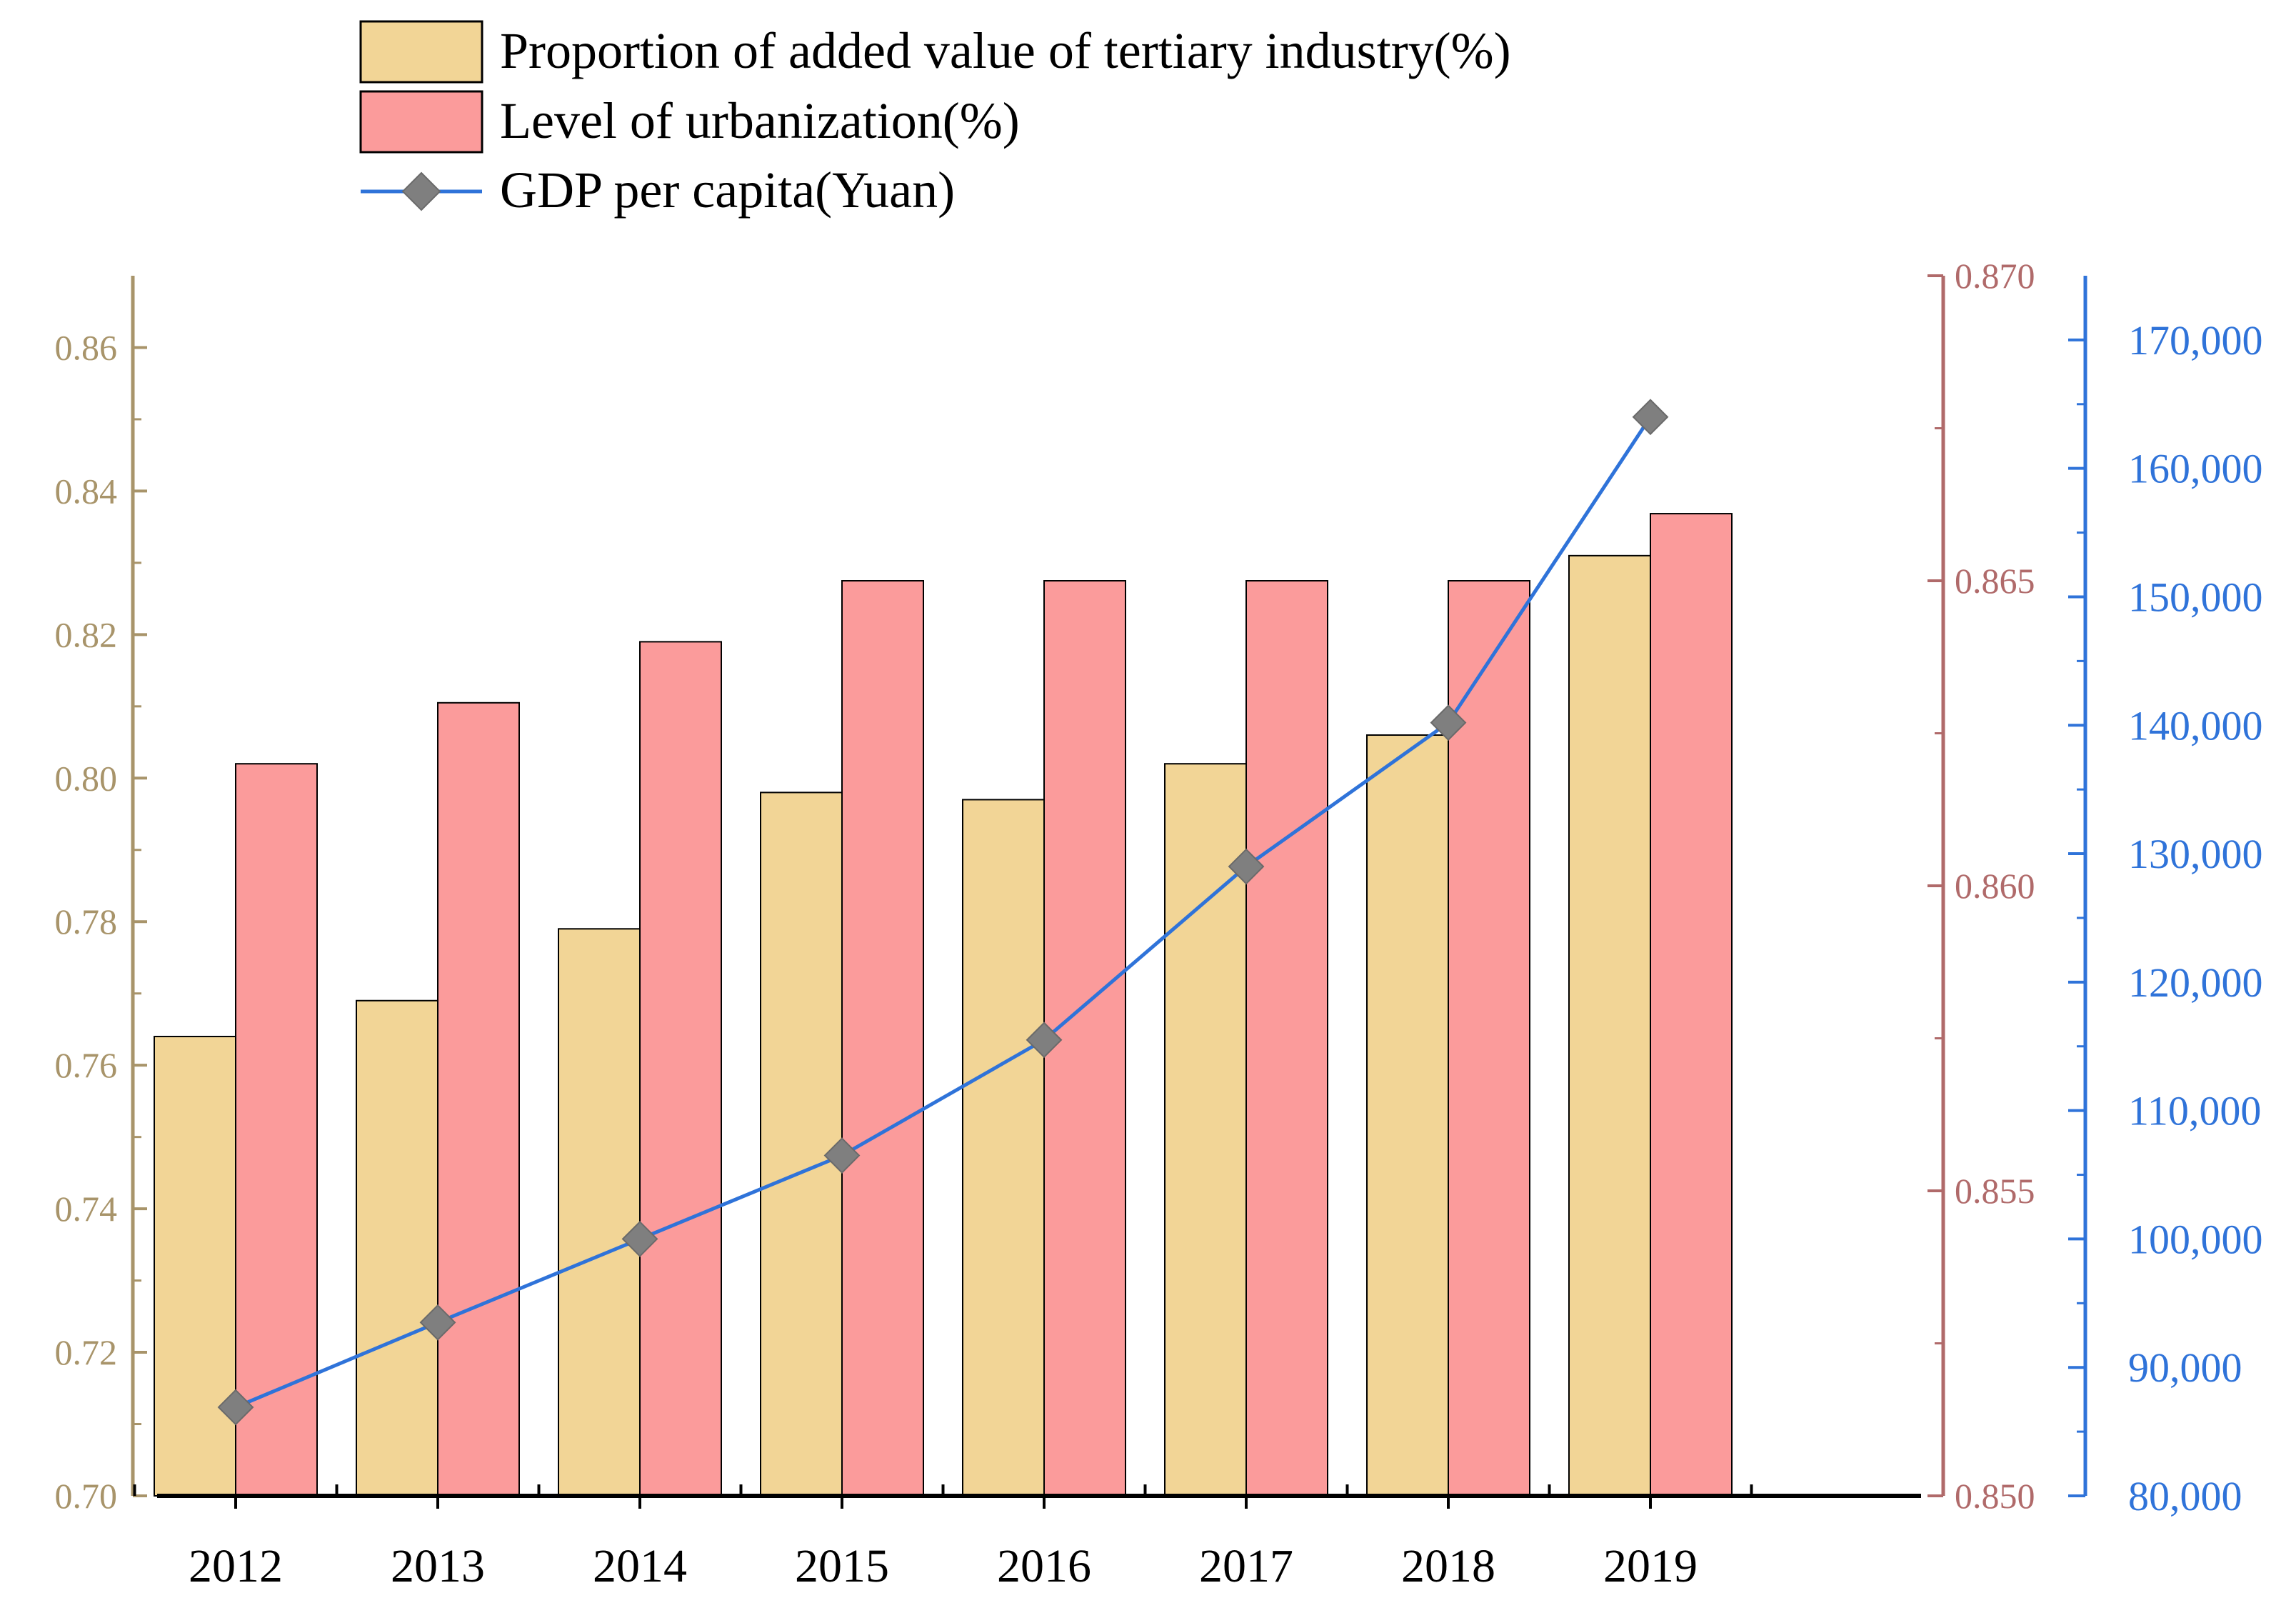 The width and height of the screenshot is (2296, 1598). Describe the element at coordinates (1650, 1566) in the screenshot. I see `x-tick-label: 2019` at that location.